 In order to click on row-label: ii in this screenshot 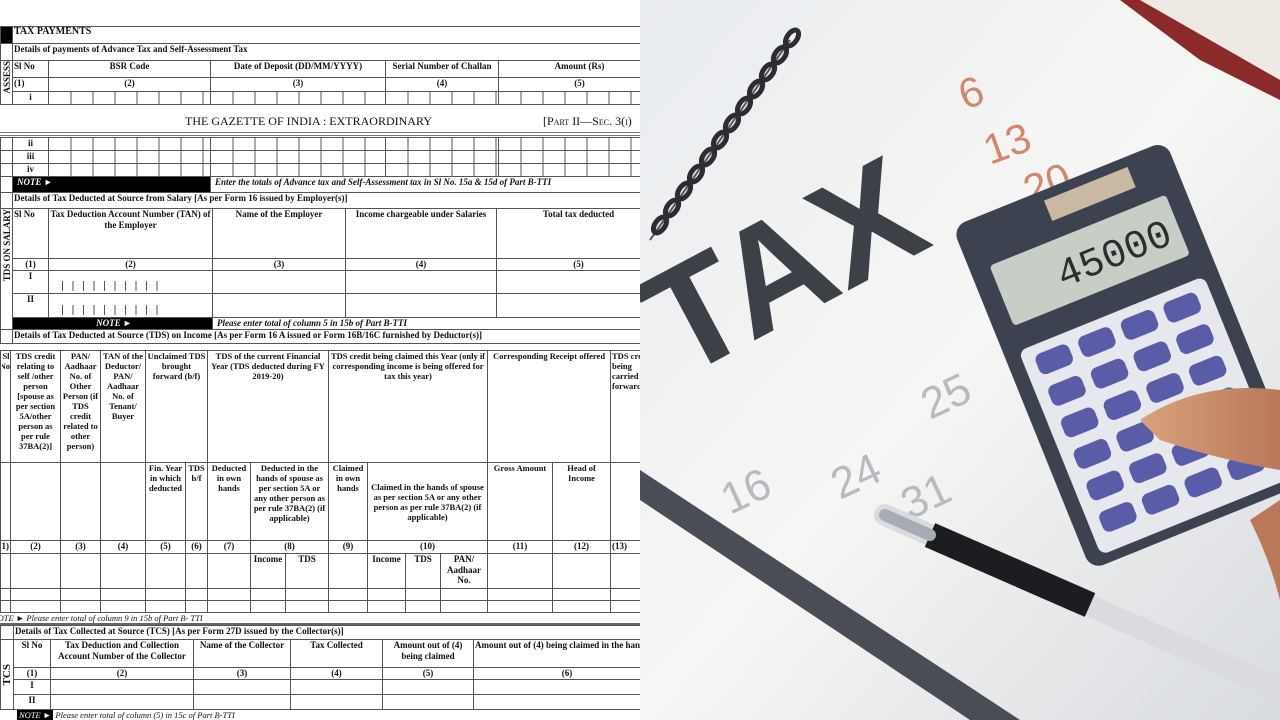, I will do `click(30, 144)`.